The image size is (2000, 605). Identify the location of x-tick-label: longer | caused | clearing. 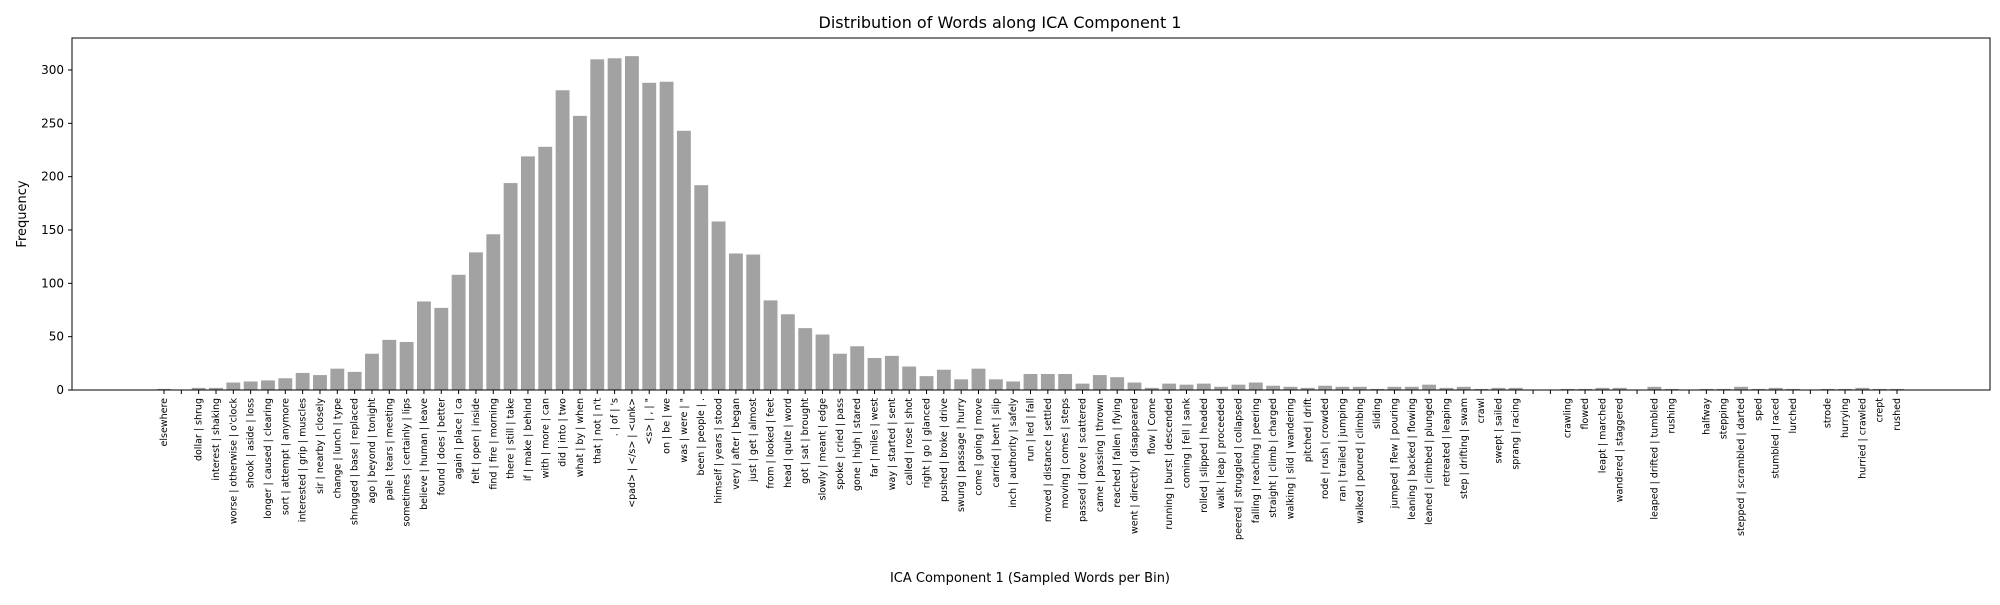
(268, 458).